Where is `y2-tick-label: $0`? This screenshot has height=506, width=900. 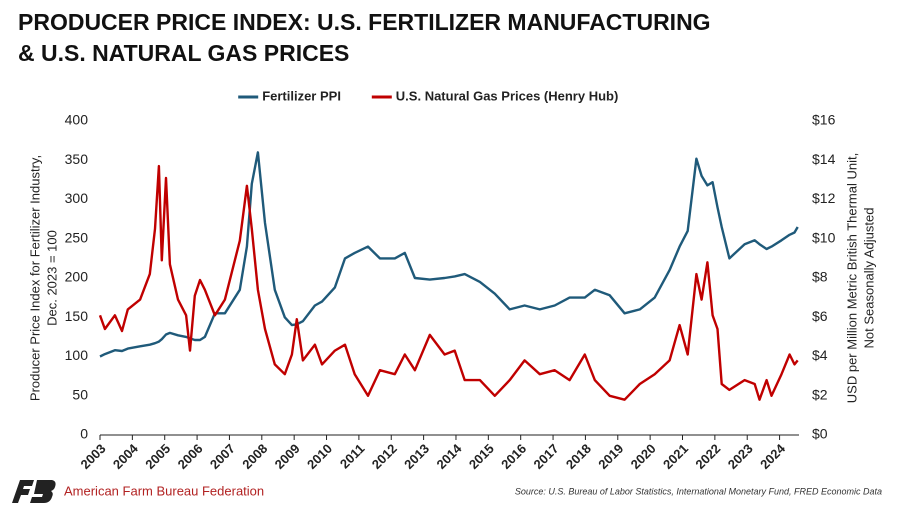 y2-tick-label: $0 is located at coordinates (820, 434).